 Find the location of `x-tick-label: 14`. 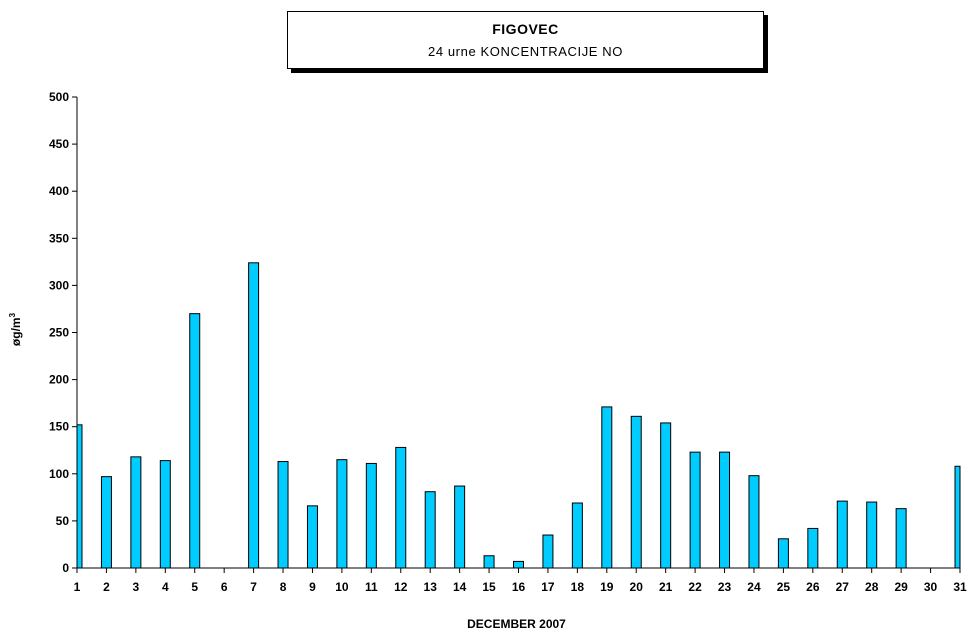

x-tick-label: 14 is located at coordinates (460, 587).